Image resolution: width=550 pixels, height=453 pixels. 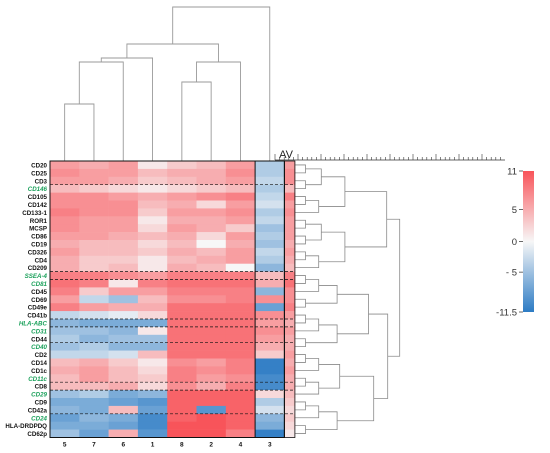 What do you see at coordinates (38, 205) in the screenshot?
I see `row-label: CD142` at bounding box center [38, 205].